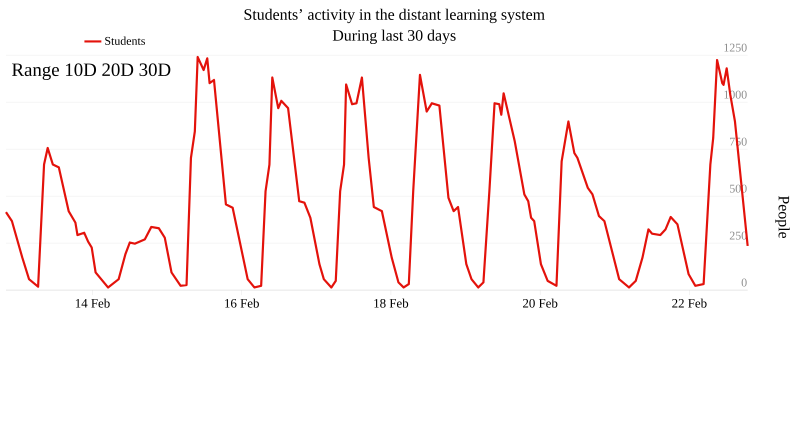 The width and height of the screenshot is (793, 448). I want to click on x-tick-label: 14 Feb, so click(93, 303).